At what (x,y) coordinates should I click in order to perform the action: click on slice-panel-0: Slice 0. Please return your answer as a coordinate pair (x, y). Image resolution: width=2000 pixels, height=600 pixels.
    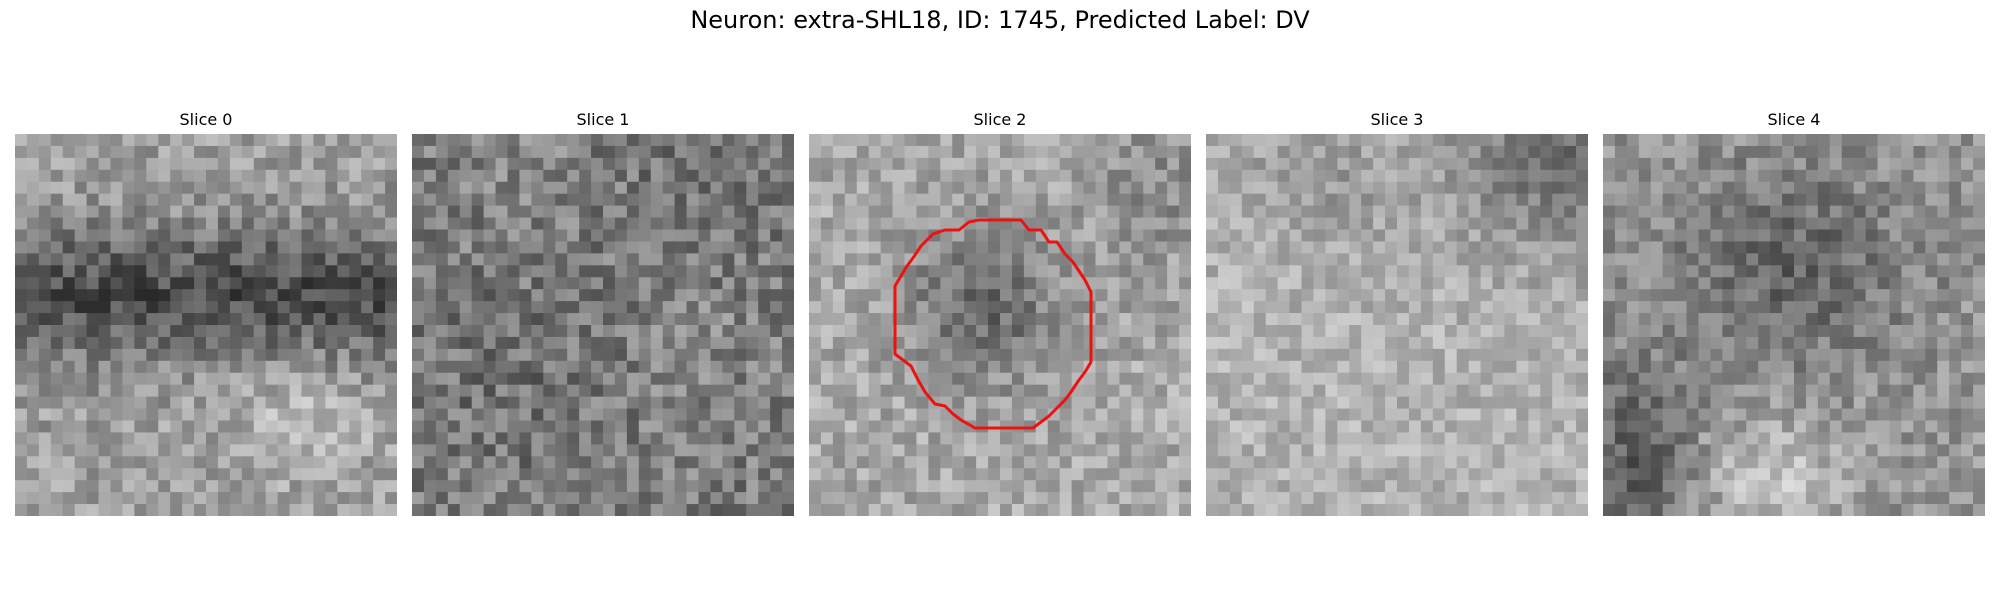
    Looking at the image, I should click on (206, 312).